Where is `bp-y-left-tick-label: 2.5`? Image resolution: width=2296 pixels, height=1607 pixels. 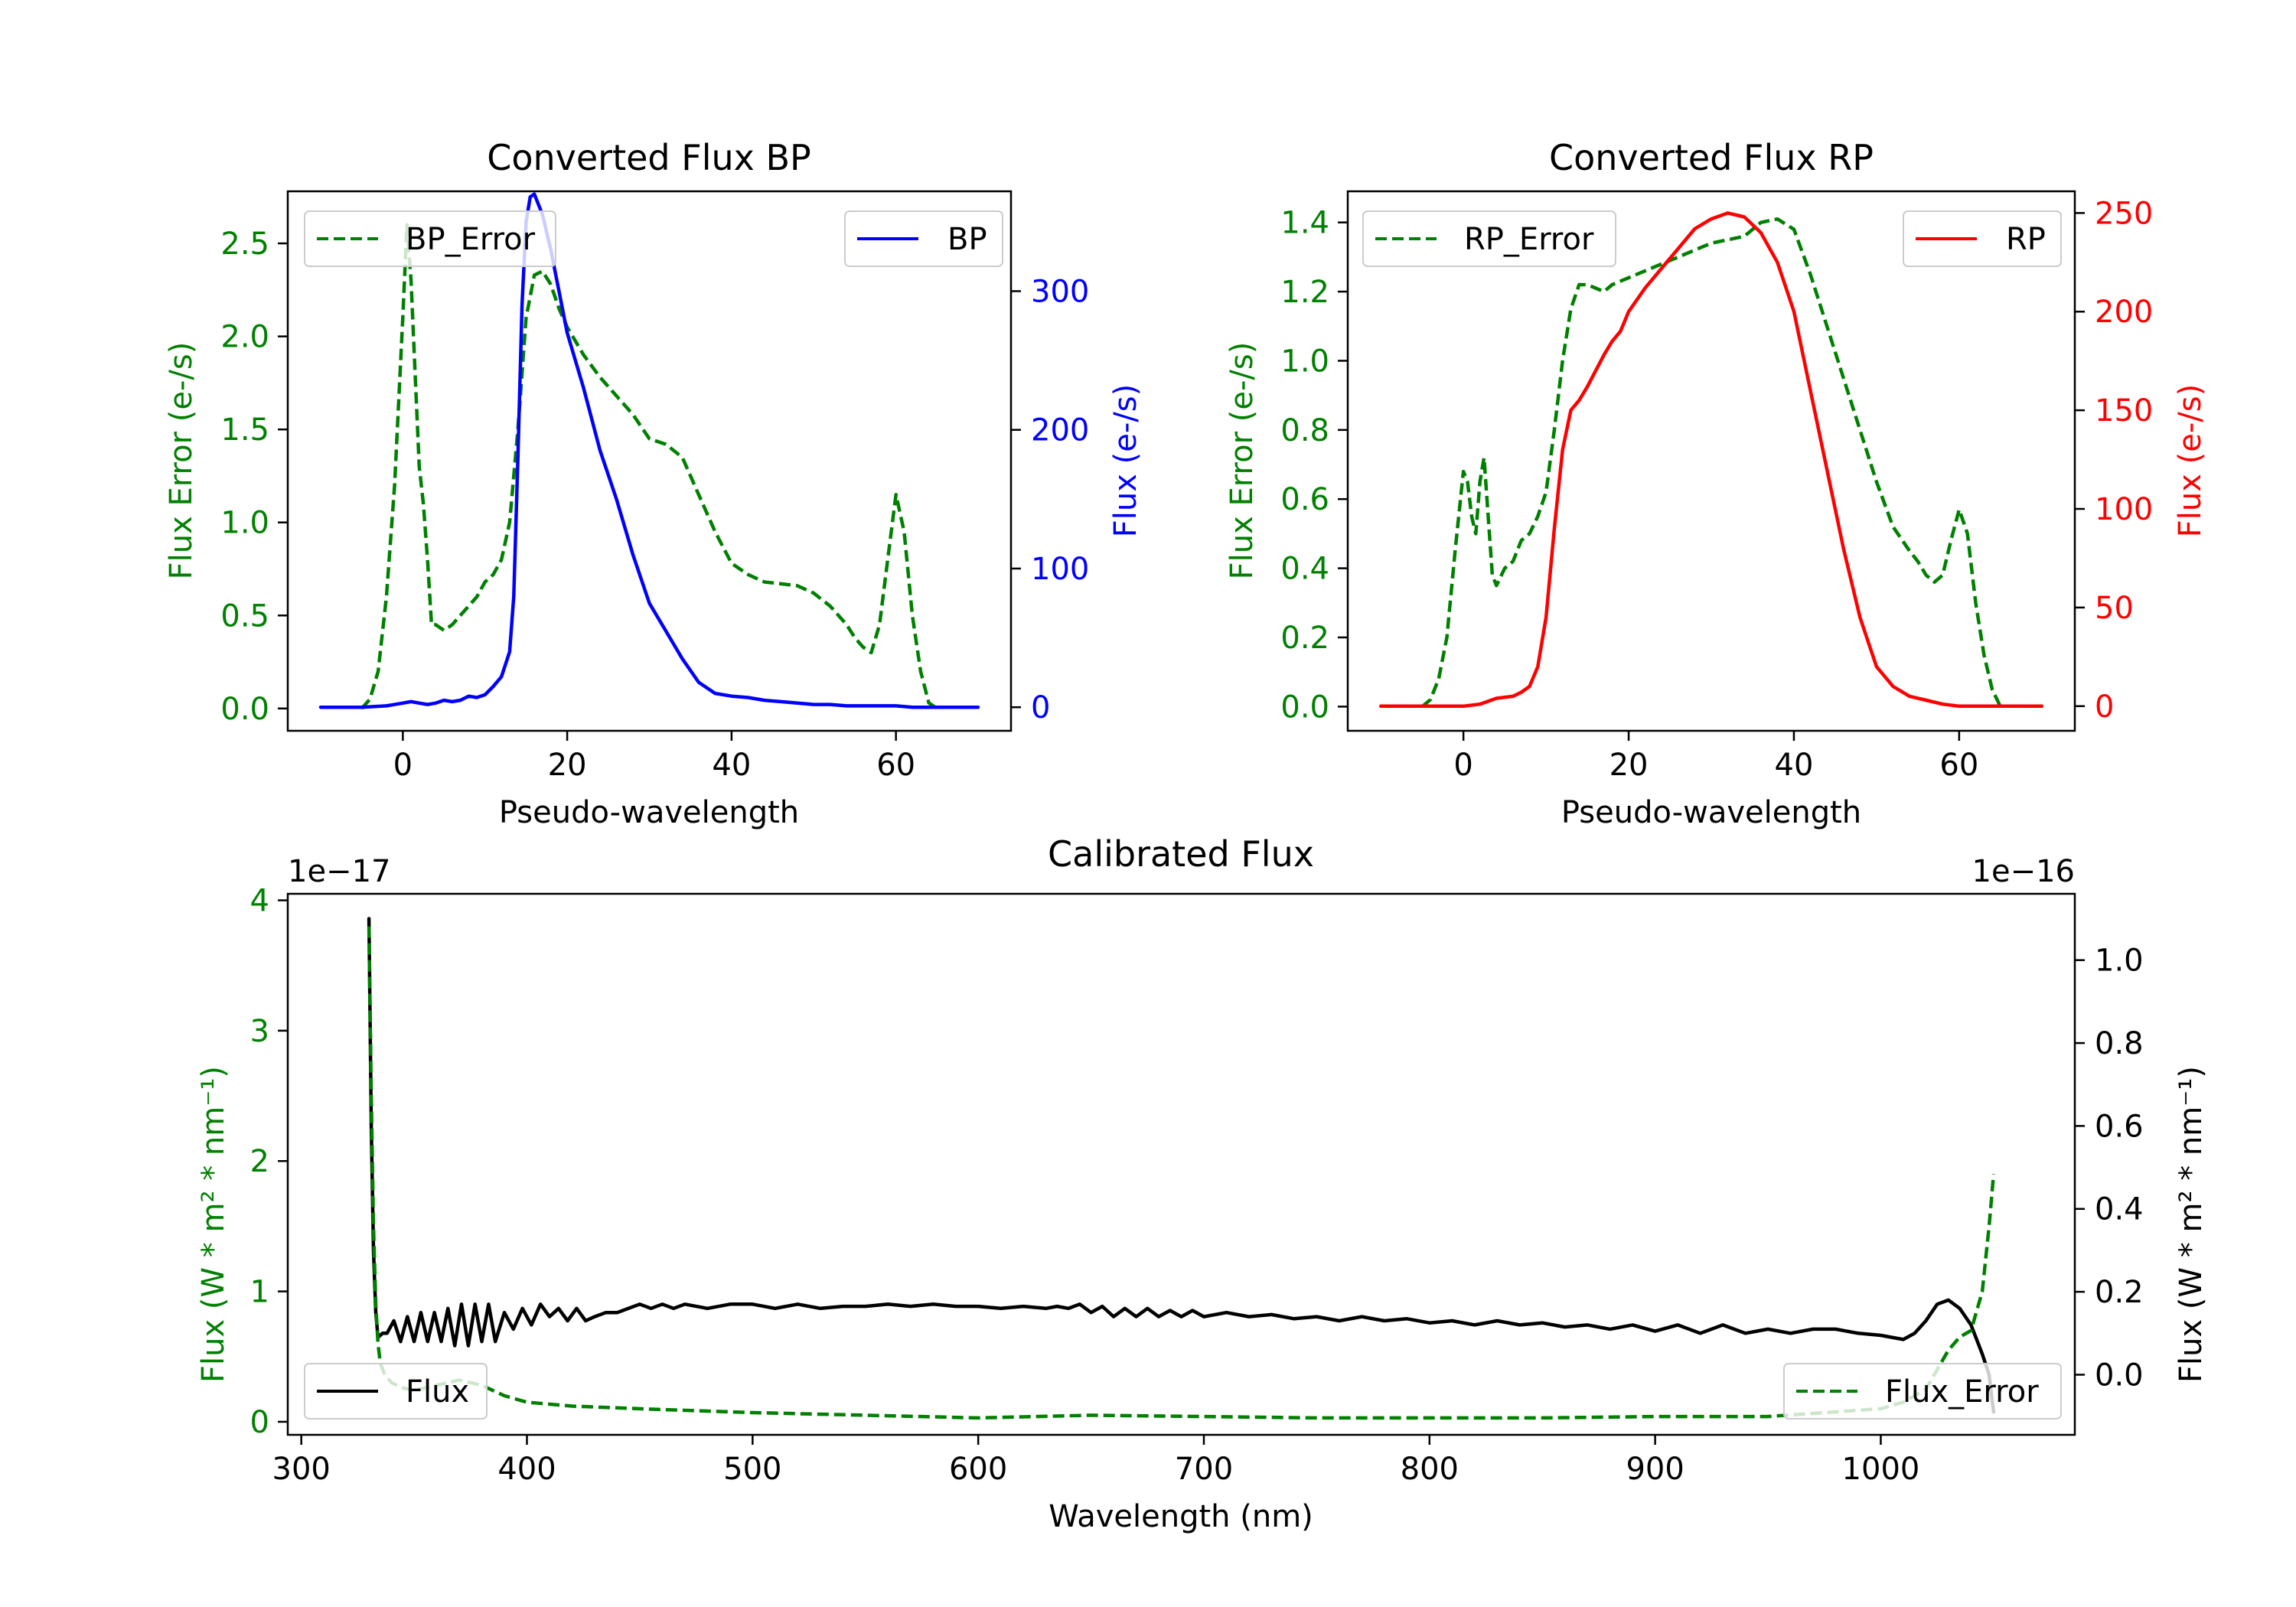 bp-y-left-tick-label: 2.5 is located at coordinates (244, 245).